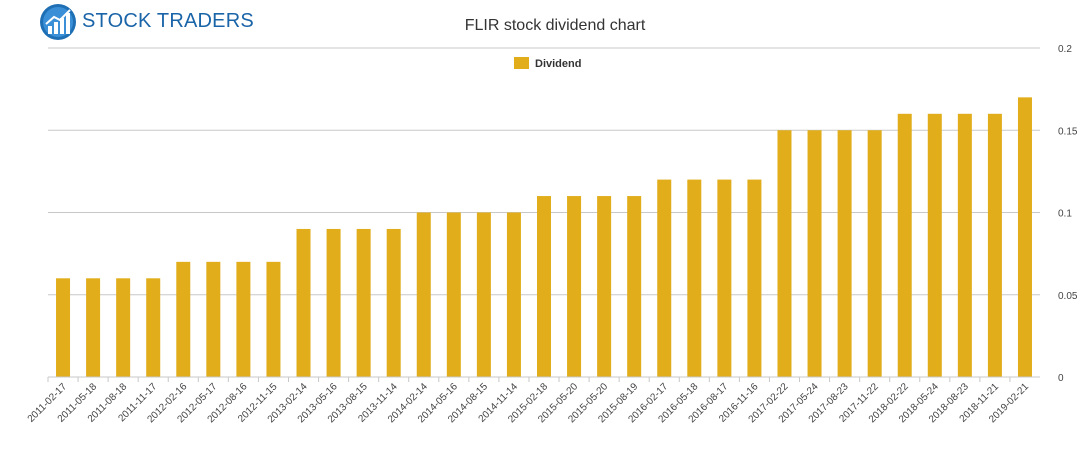  Describe the element at coordinates (558, 64) in the screenshot. I see `legend-label: Dividend` at that location.